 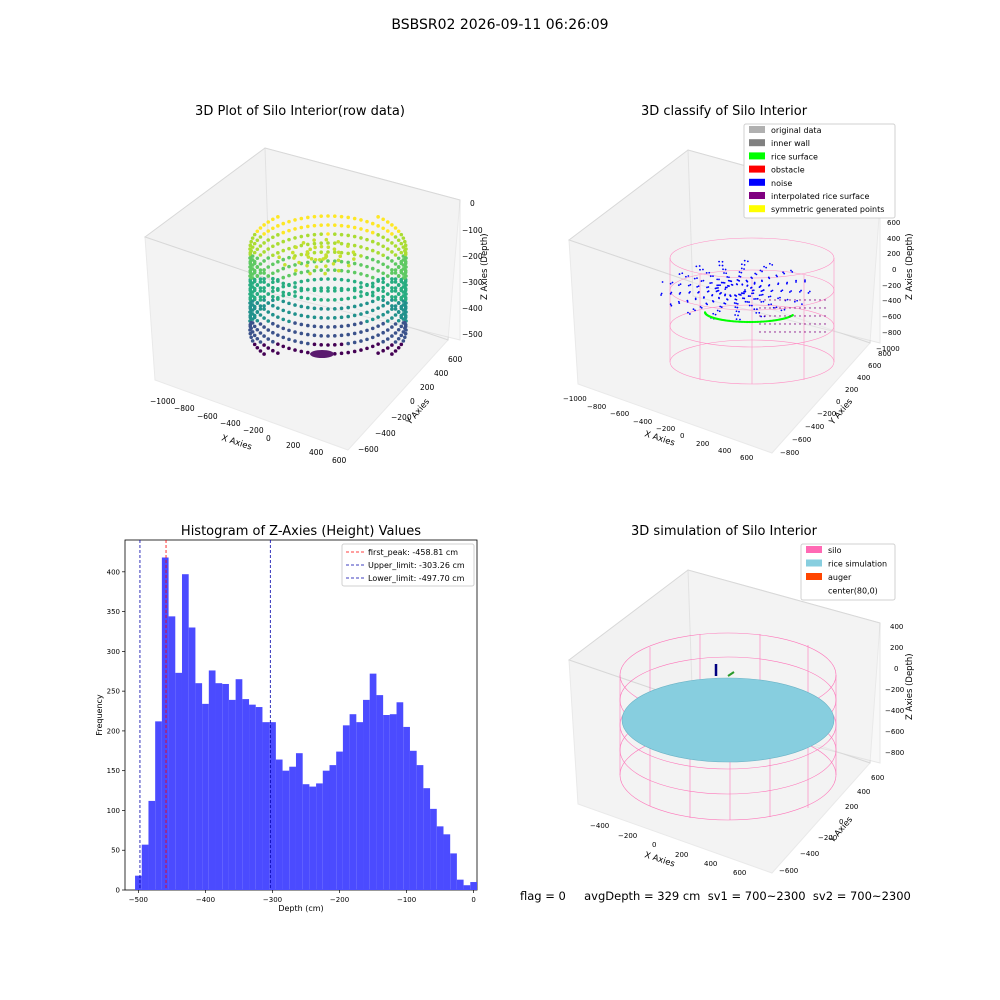 What do you see at coordinates (781, 183) in the screenshot?
I see `legend-label: noise` at bounding box center [781, 183].